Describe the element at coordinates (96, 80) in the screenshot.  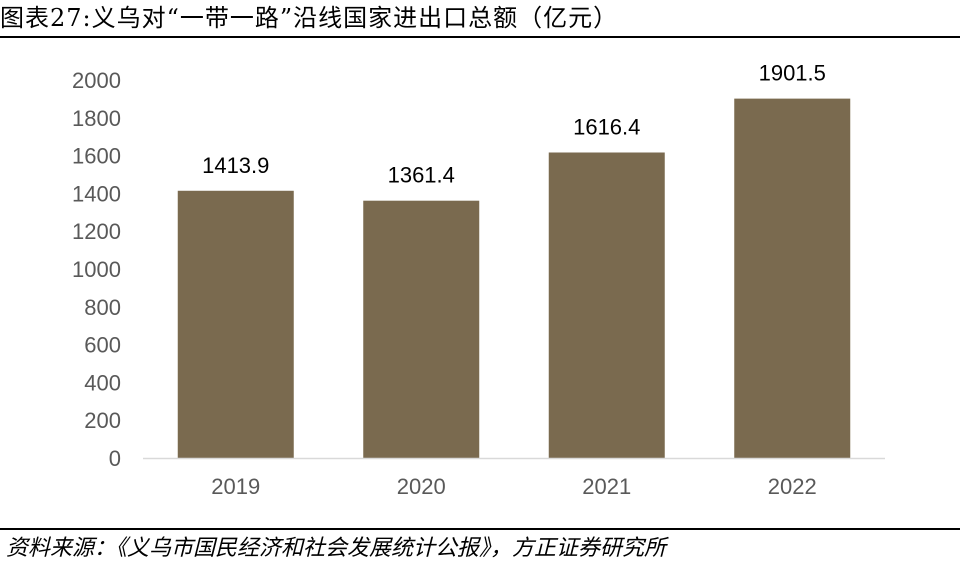
I see `y-tick-label: 2000` at that location.